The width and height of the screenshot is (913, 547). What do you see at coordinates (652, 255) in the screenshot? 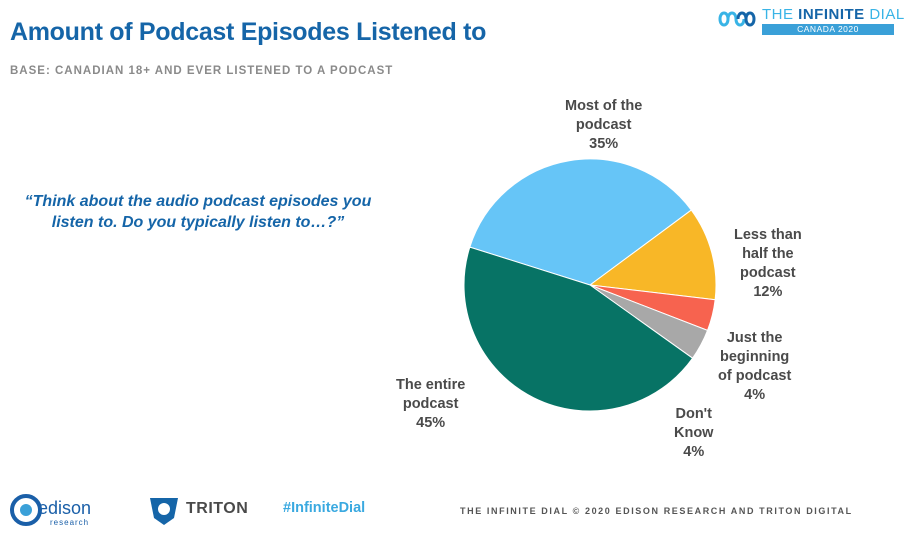
I see `pie-slice-less-than-half-the-podcast` at bounding box center [652, 255].